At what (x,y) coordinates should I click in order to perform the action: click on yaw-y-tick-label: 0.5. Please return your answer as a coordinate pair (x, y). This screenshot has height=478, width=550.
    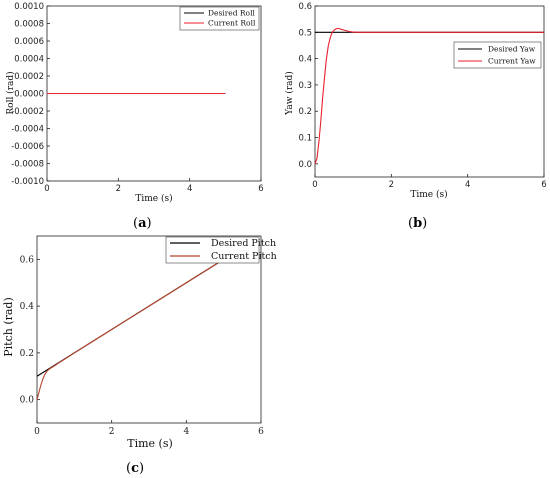
    Looking at the image, I should click on (305, 33).